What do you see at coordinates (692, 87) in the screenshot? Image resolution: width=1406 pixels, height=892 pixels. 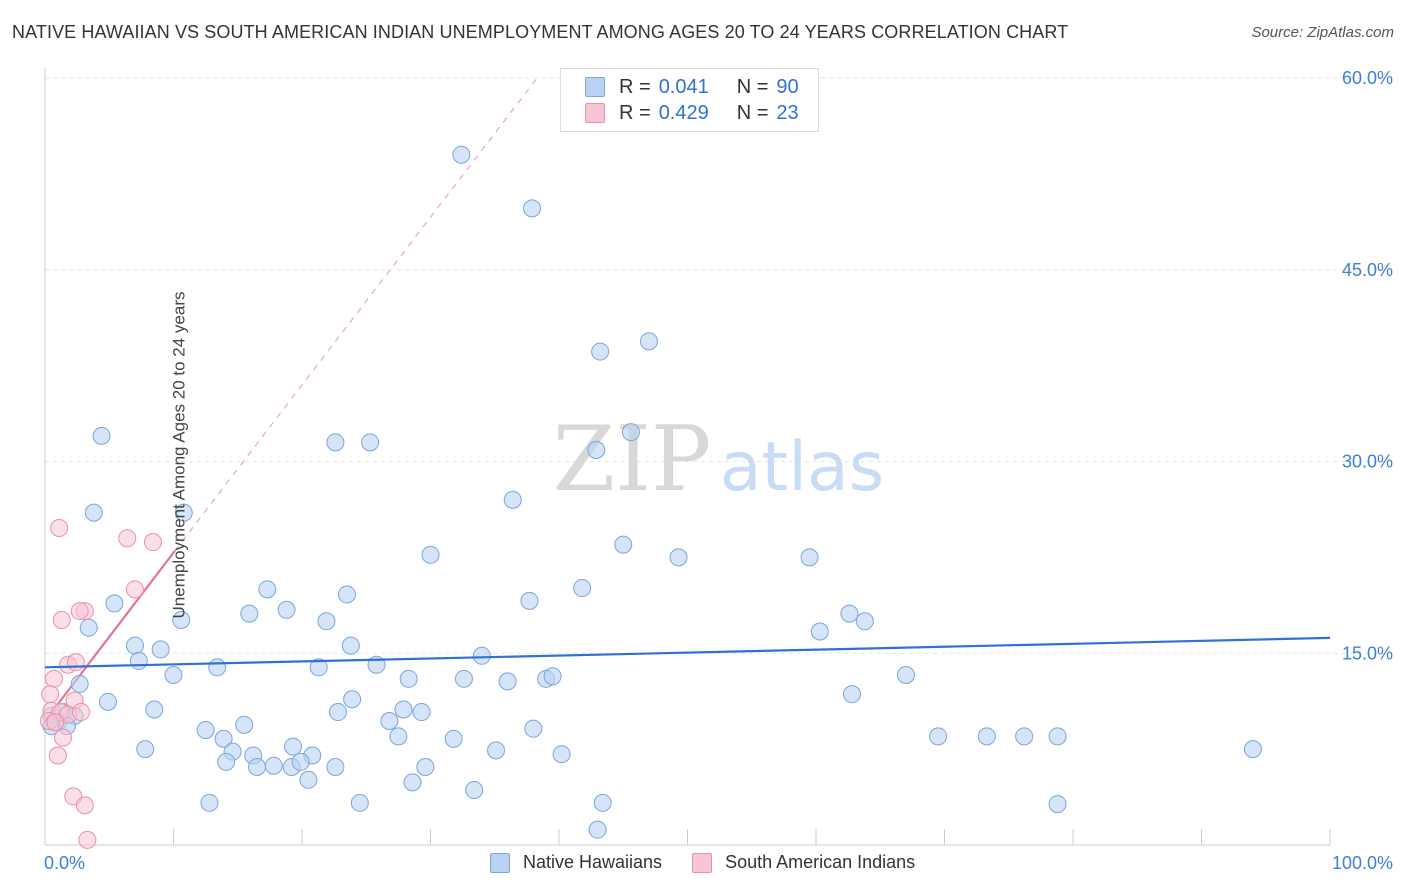 I see `legend-row-blue: R = 0.041 N = 90` at bounding box center [692, 87].